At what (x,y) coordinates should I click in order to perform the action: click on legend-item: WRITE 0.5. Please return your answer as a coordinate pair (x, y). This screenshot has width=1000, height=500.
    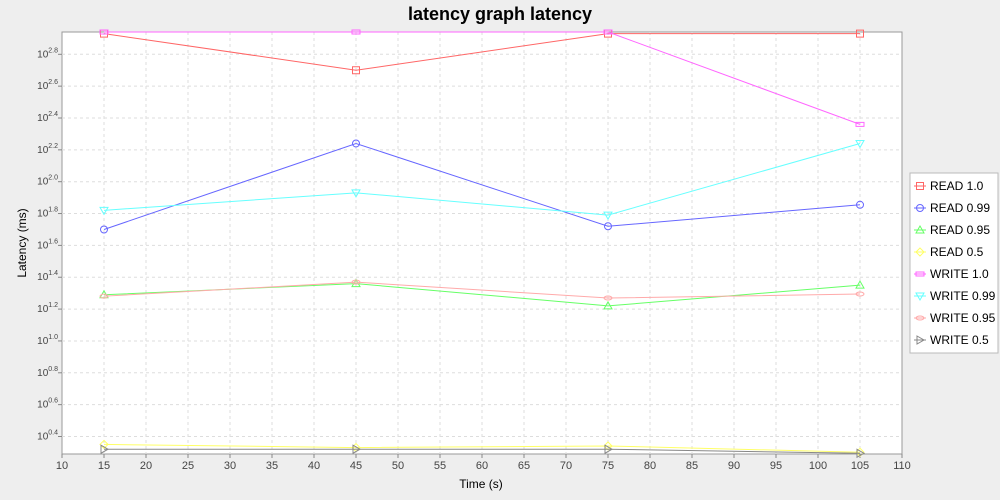
    Looking at the image, I should click on (951, 340).